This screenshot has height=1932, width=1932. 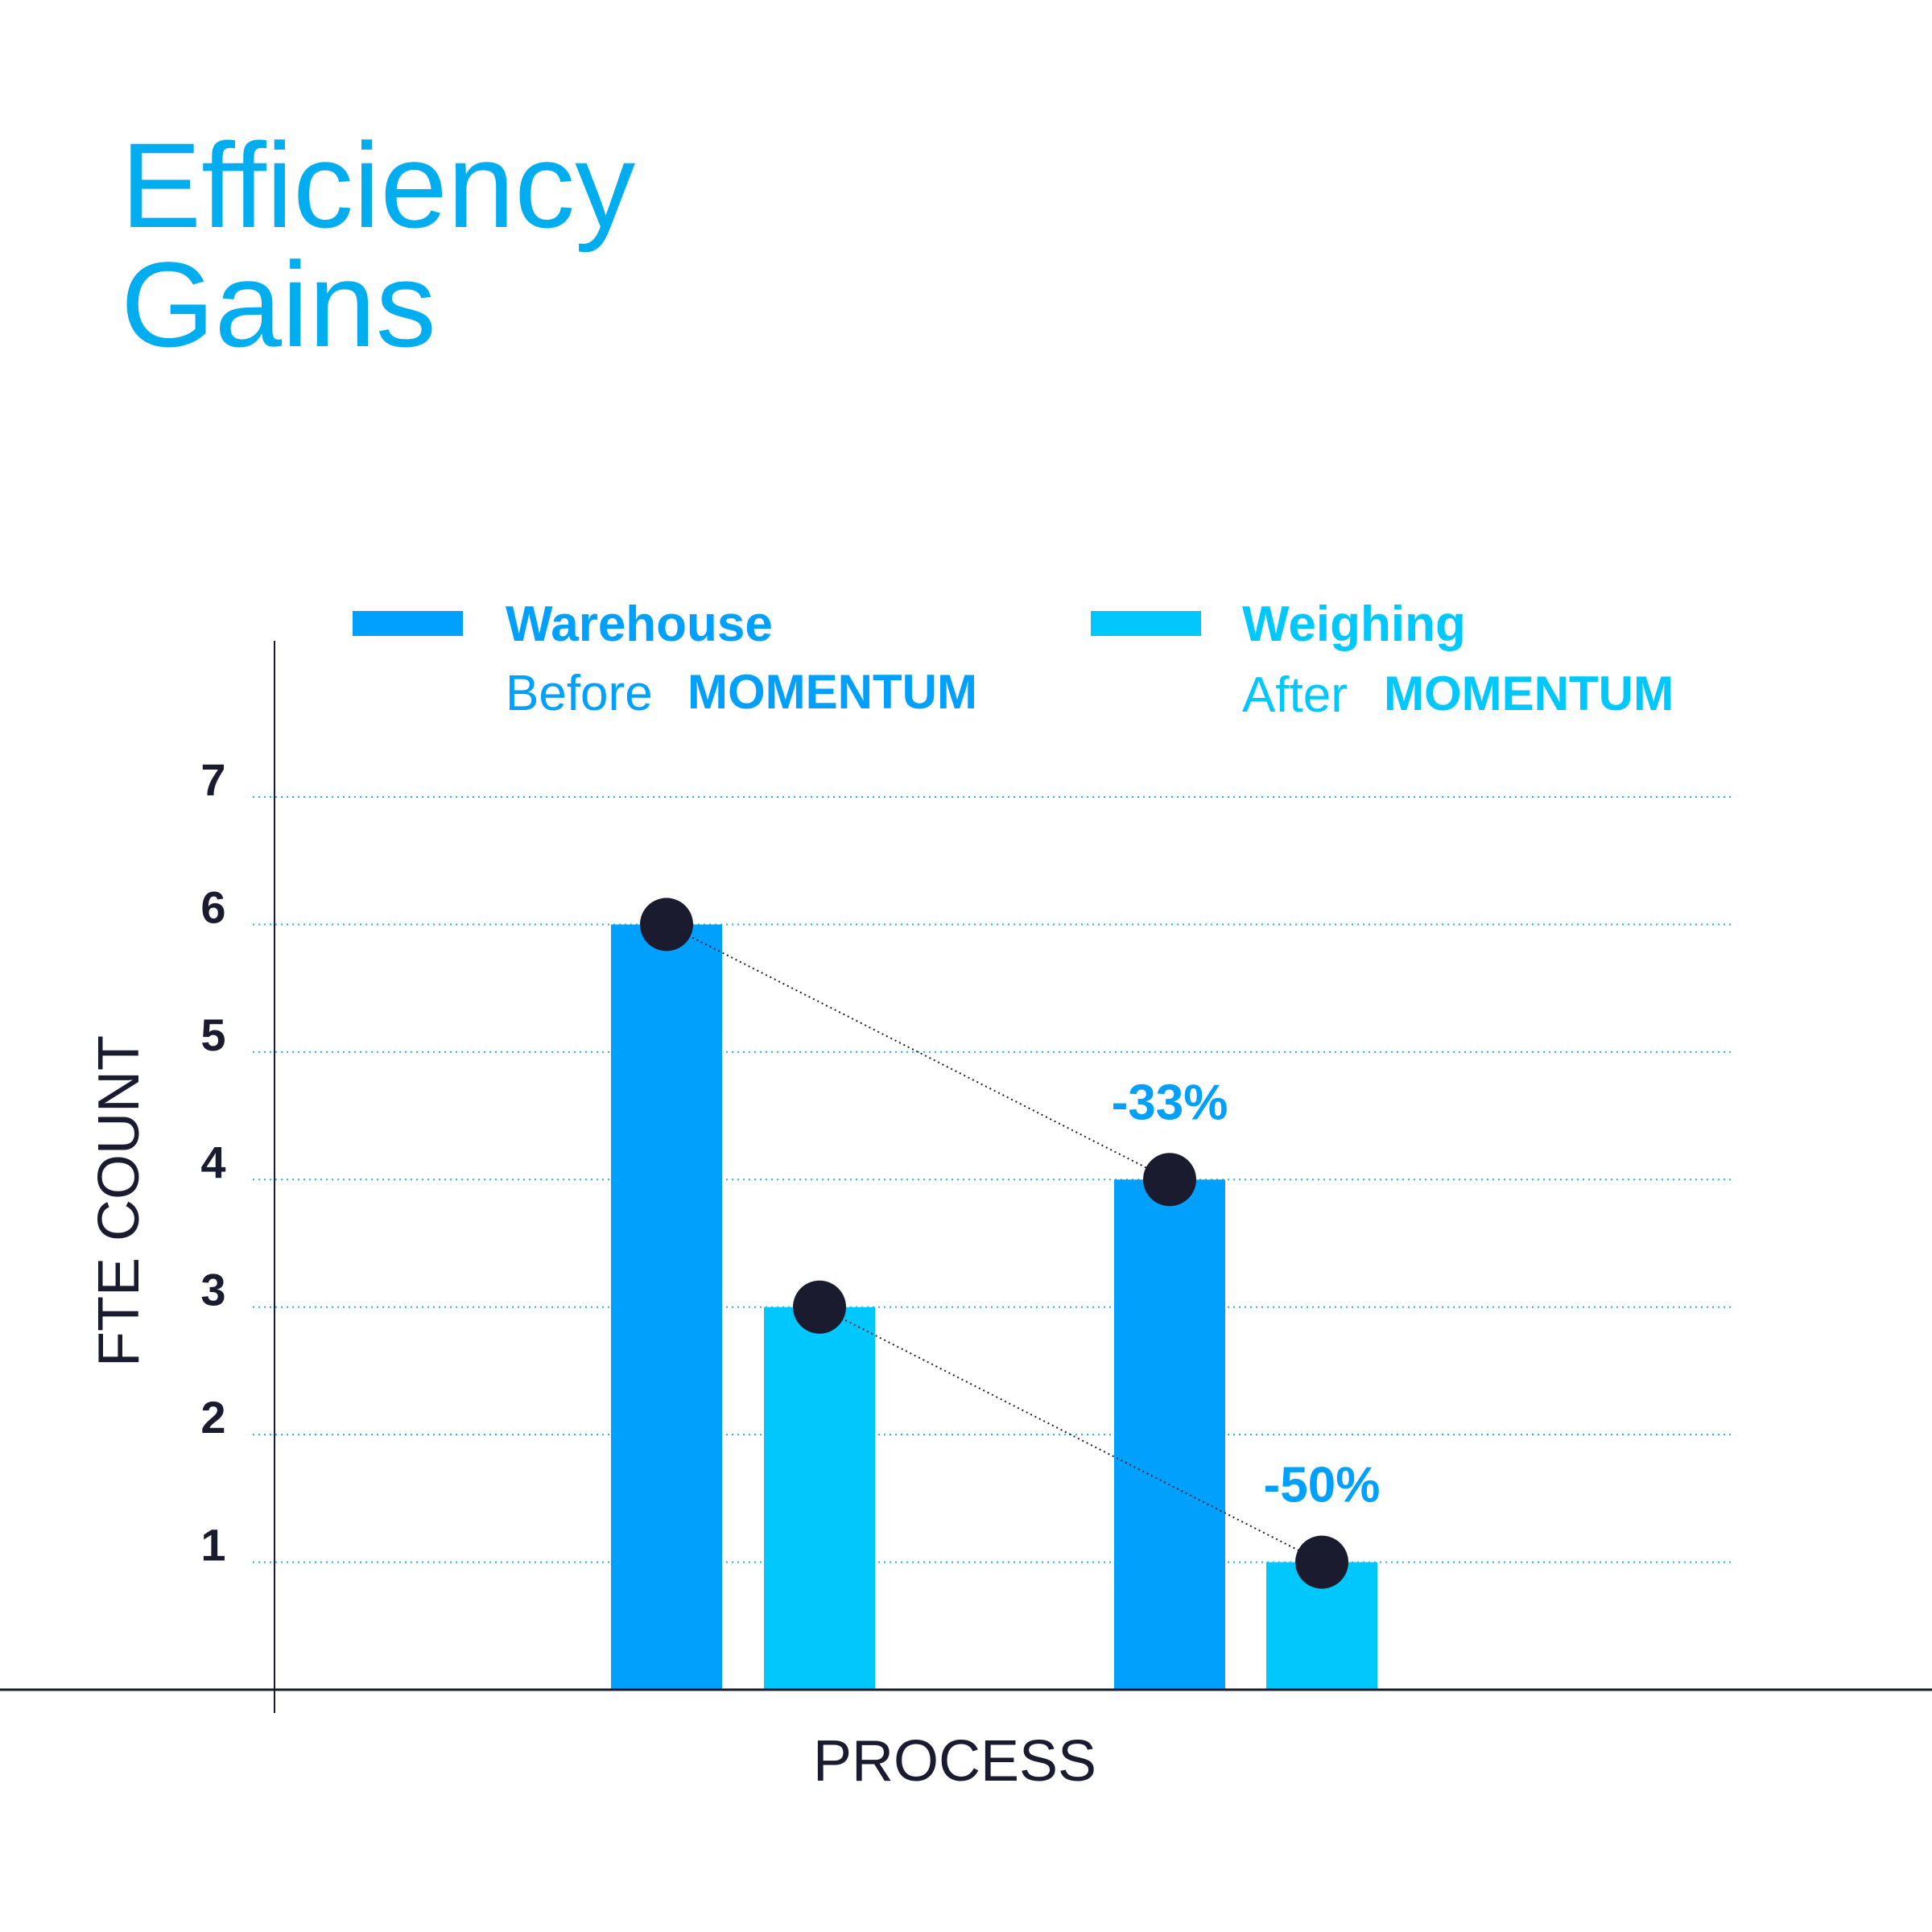 I want to click on y-tick-label: 3, so click(x=212, y=1290).